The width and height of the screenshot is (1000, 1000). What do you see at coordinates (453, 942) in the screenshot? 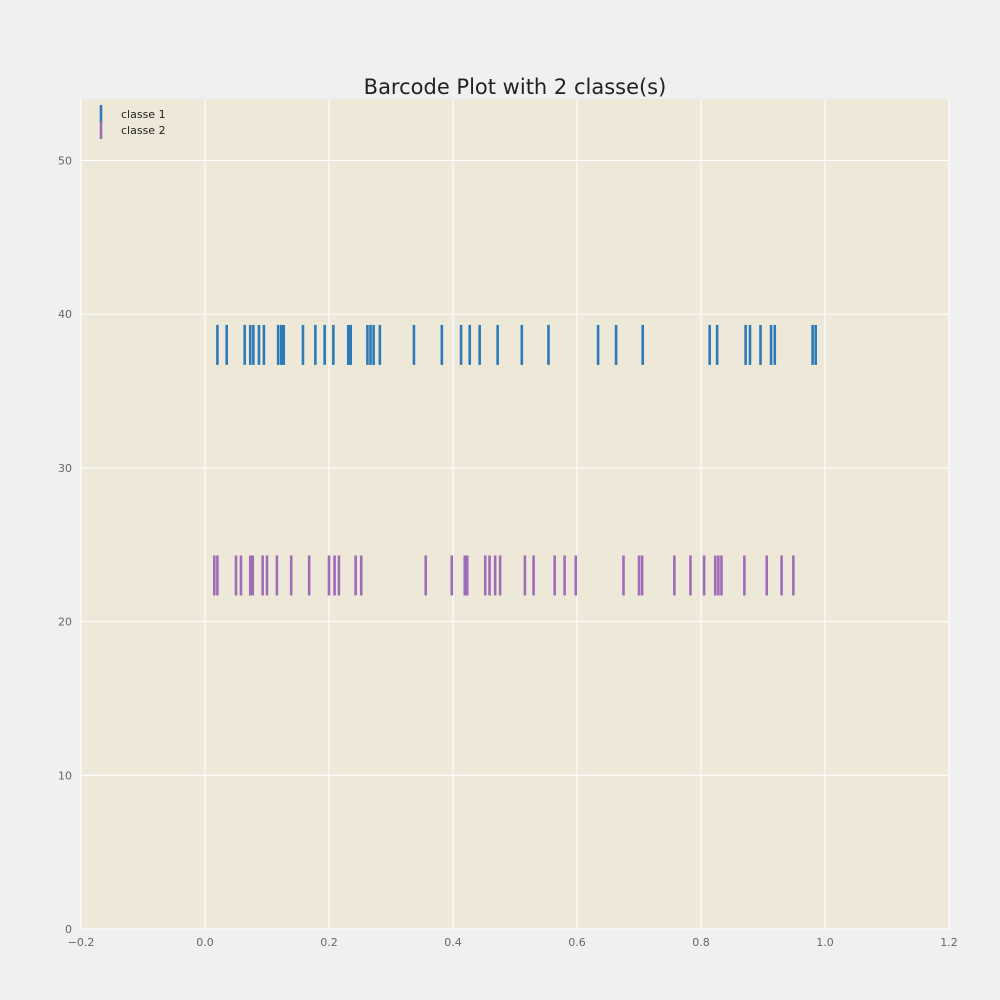
I see `x-tick-label: 0.4` at bounding box center [453, 942].